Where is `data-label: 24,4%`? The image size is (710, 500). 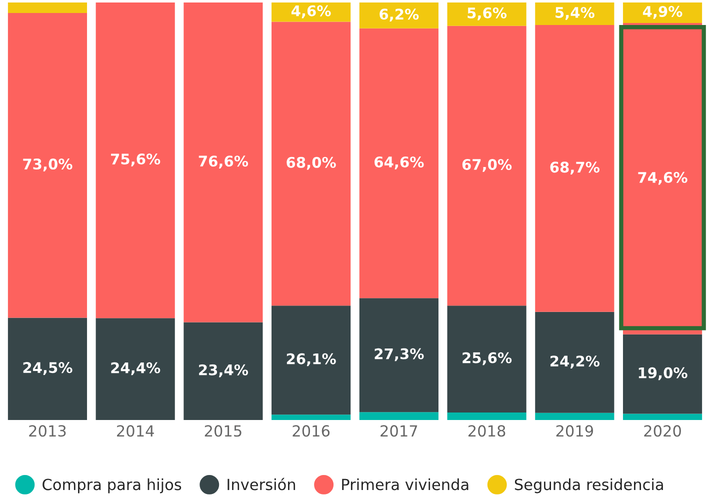
data-label: 24,4% is located at coordinates (135, 369).